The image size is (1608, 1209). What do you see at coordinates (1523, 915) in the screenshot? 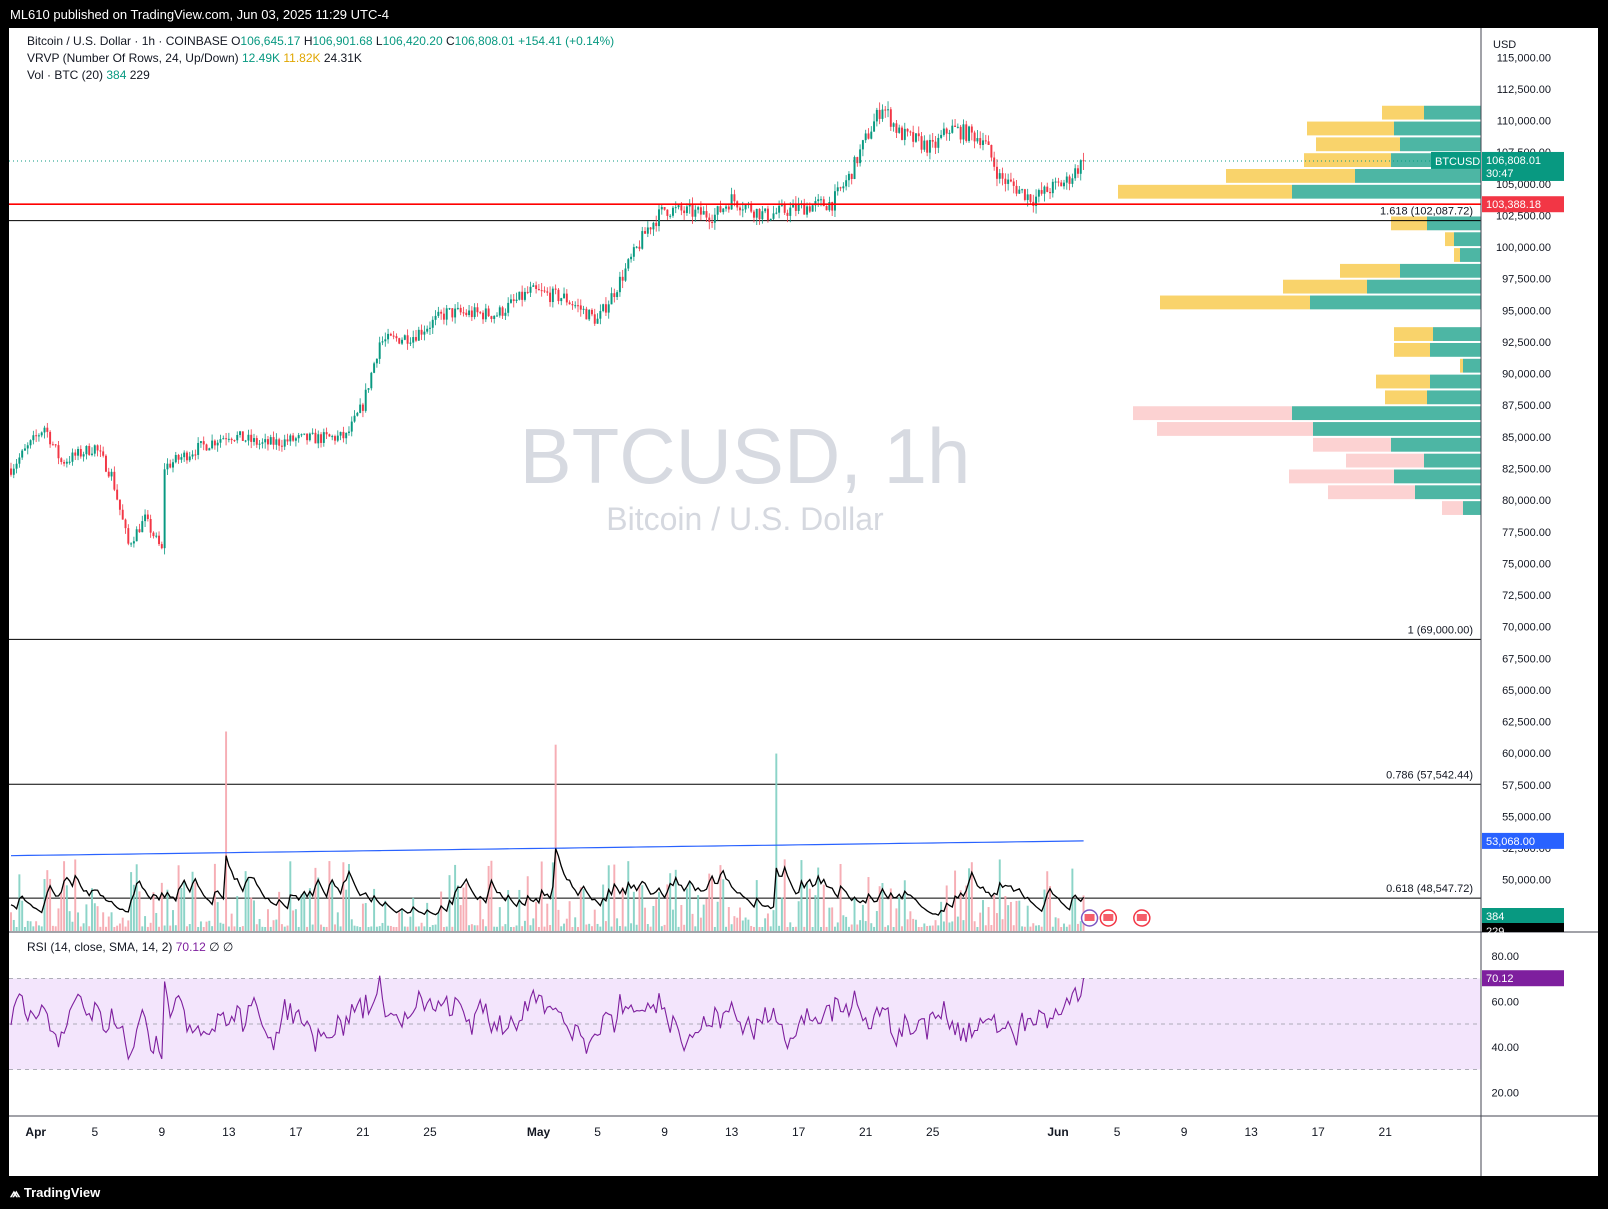
I see `badge-bg` at bounding box center [1523, 915].